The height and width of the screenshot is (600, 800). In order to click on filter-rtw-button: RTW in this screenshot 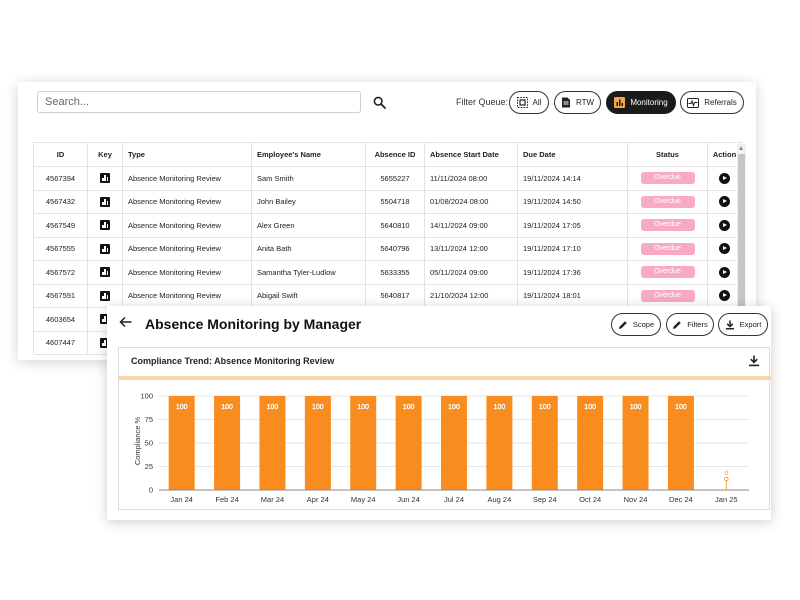, I will do `click(577, 102)`.